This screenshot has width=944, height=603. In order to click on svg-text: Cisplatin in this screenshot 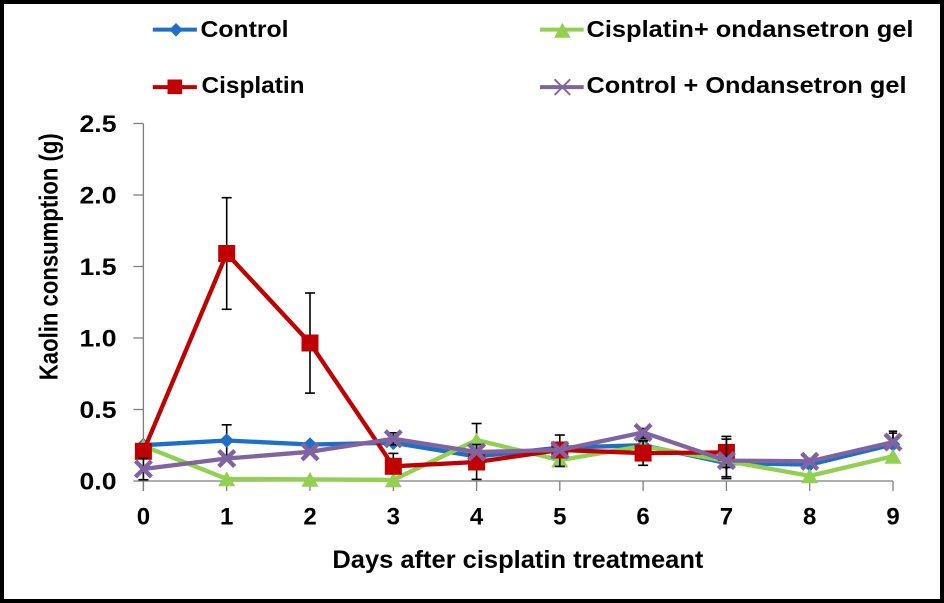, I will do `click(253, 85)`.